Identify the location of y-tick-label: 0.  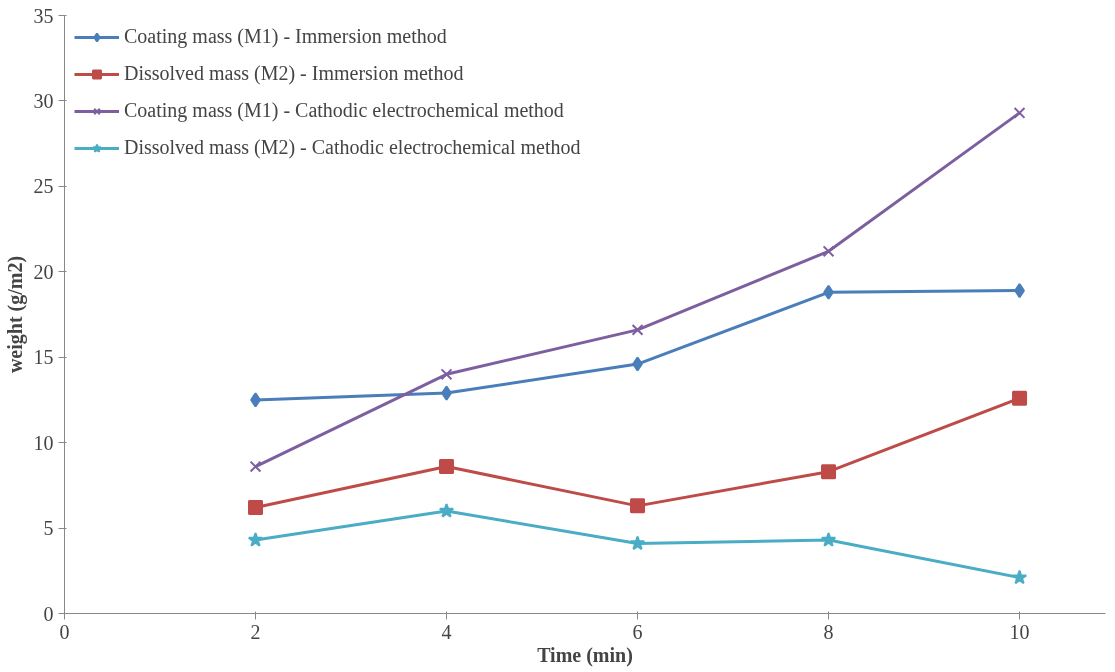
(48, 613).